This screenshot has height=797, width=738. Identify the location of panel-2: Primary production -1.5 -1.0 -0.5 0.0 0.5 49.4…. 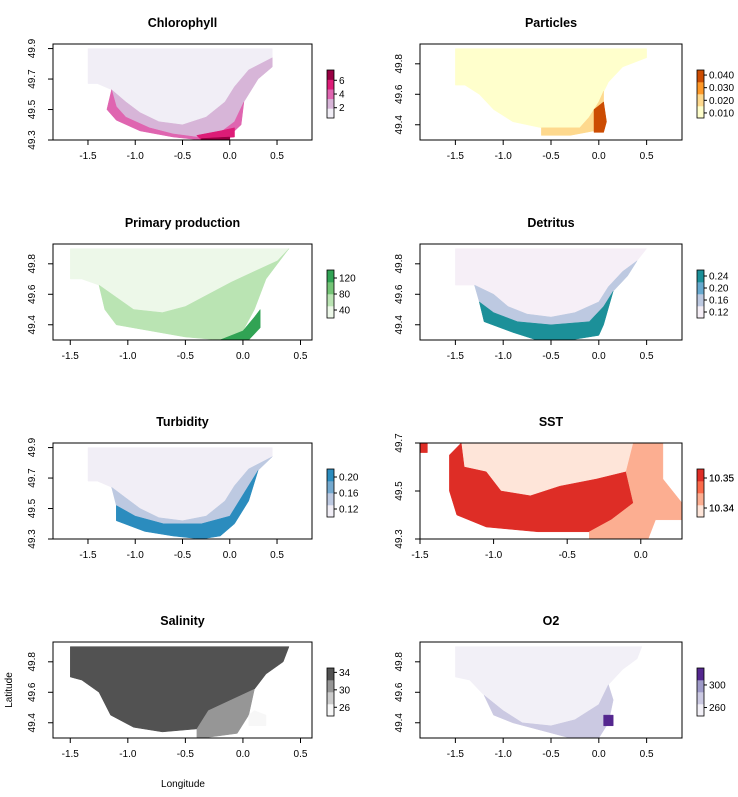
(191, 289).